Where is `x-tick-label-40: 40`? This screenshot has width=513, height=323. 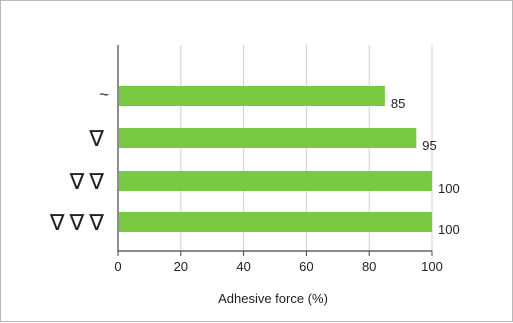 x-tick-label-40: 40 is located at coordinates (243, 266).